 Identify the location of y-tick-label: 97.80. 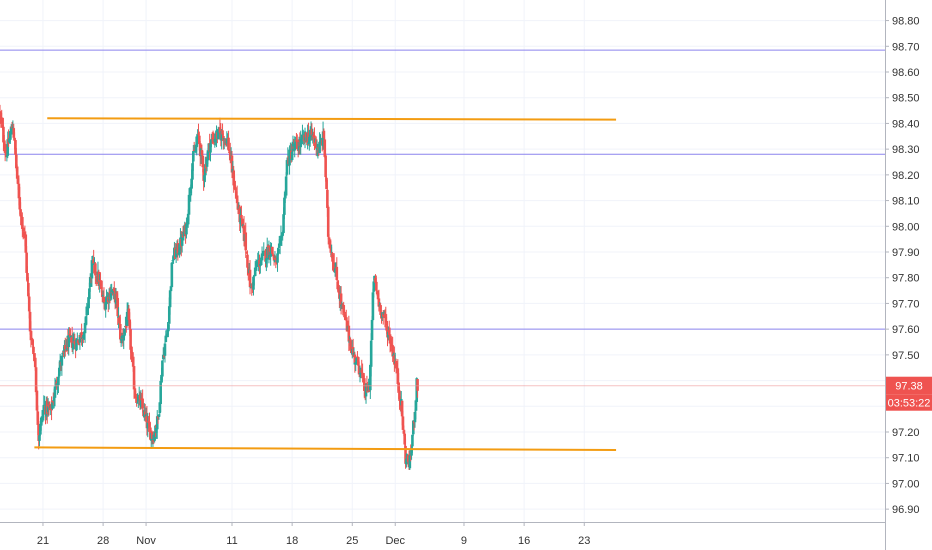
(906, 279).